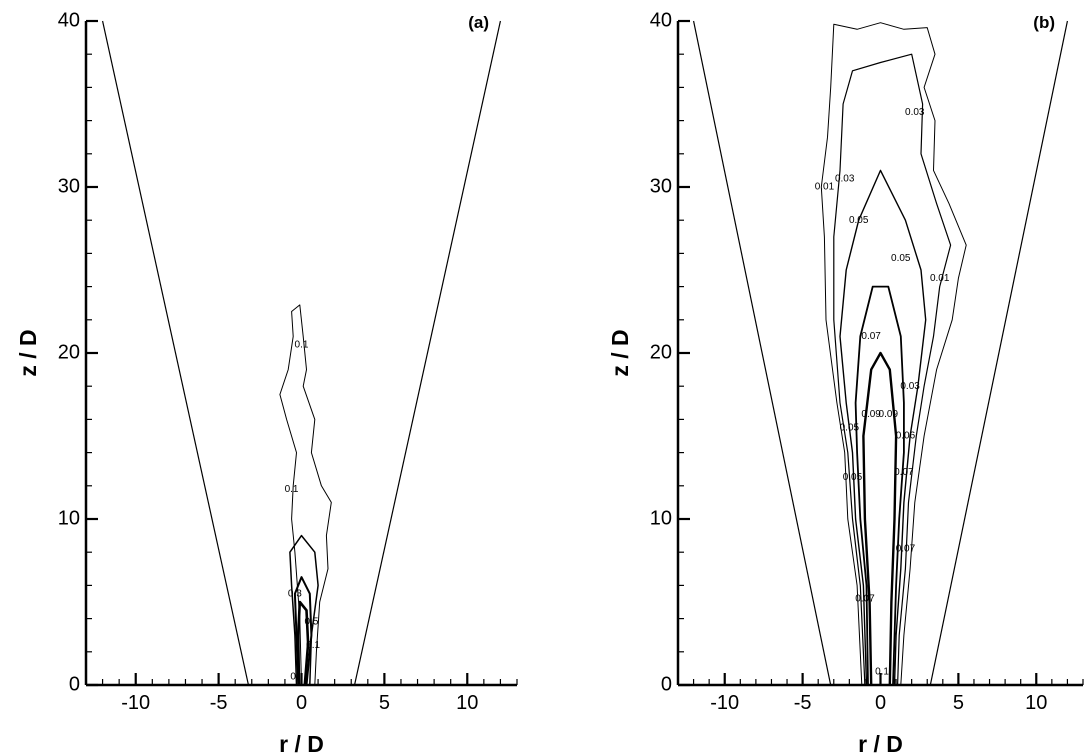  Describe the element at coordinates (293, 676) in the screenshot. I see `contour-label: 0` at that location.